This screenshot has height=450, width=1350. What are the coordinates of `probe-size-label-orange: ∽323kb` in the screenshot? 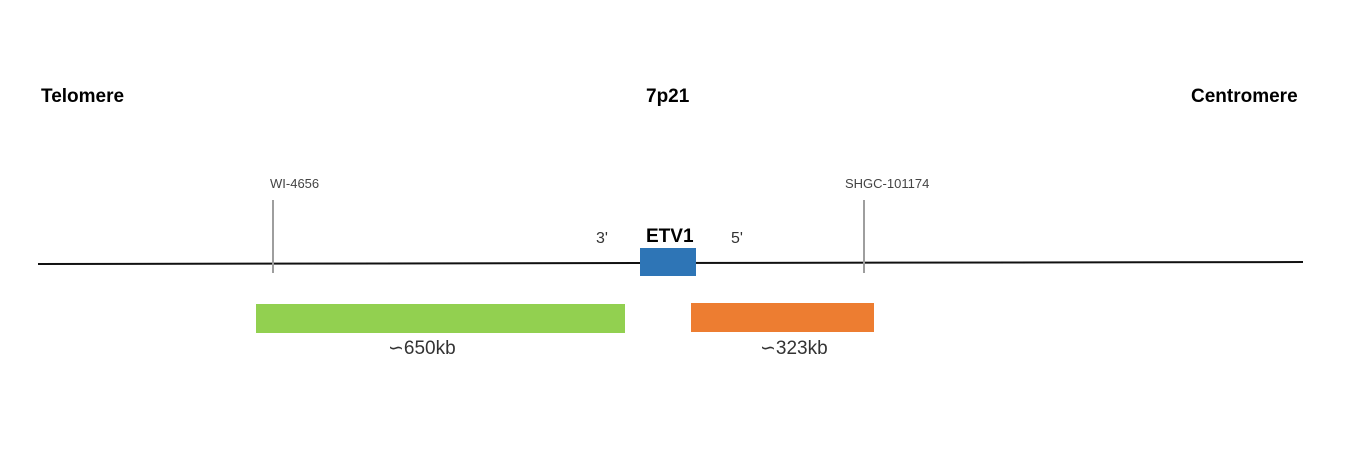 It's located at (794, 348).